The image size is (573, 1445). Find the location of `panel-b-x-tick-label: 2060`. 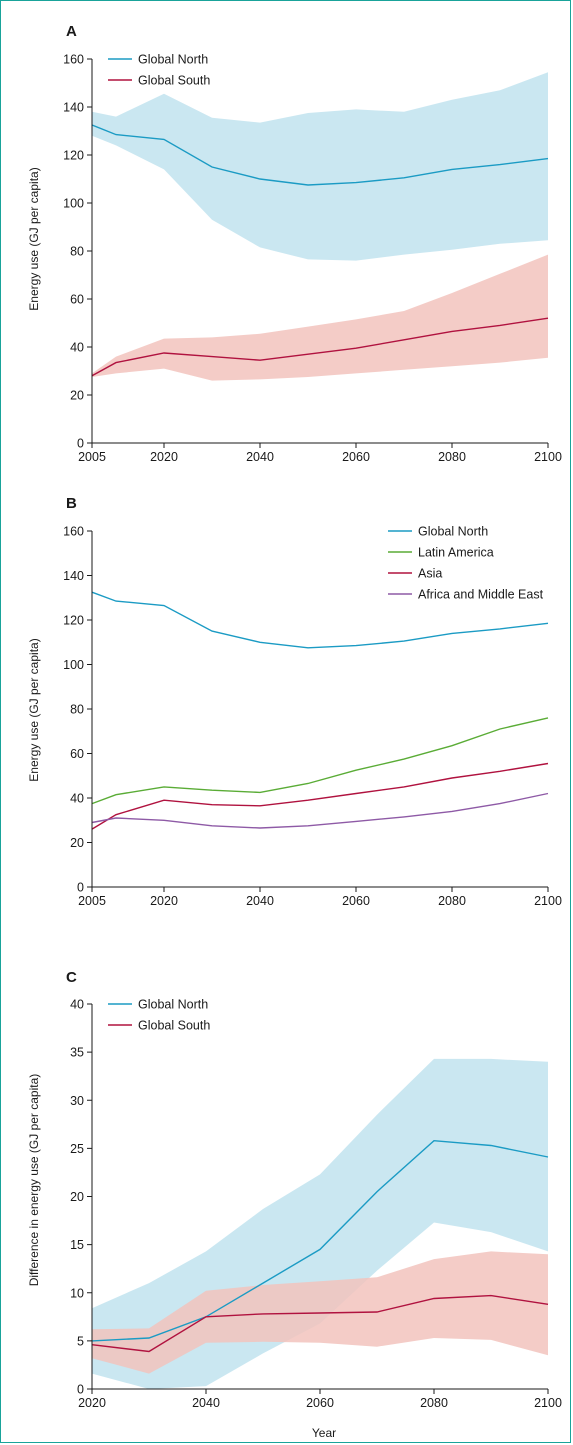

panel-b-x-tick-label: 2060 is located at coordinates (356, 901).